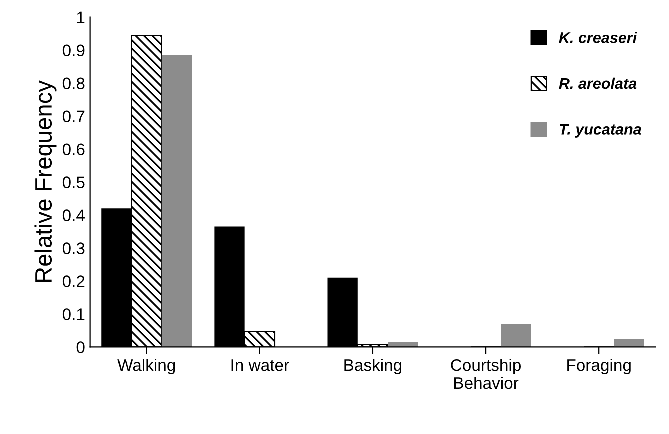 The image size is (669, 434). I want to click on y-tick-label: 0.5, so click(73, 182).